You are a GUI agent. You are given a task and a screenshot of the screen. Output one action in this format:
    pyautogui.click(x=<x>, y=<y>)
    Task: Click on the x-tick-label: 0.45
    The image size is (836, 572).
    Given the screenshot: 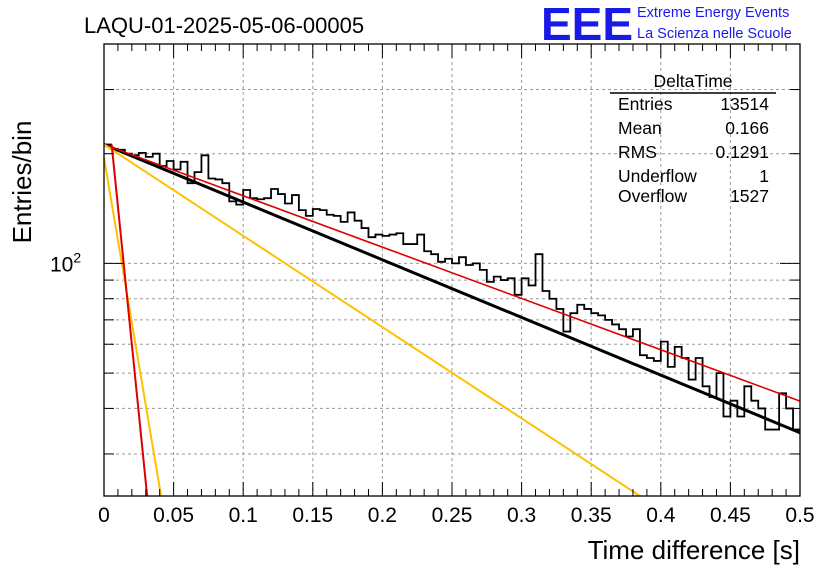 What is the action you would take?
    pyautogui.click(x=730, y=515)
    